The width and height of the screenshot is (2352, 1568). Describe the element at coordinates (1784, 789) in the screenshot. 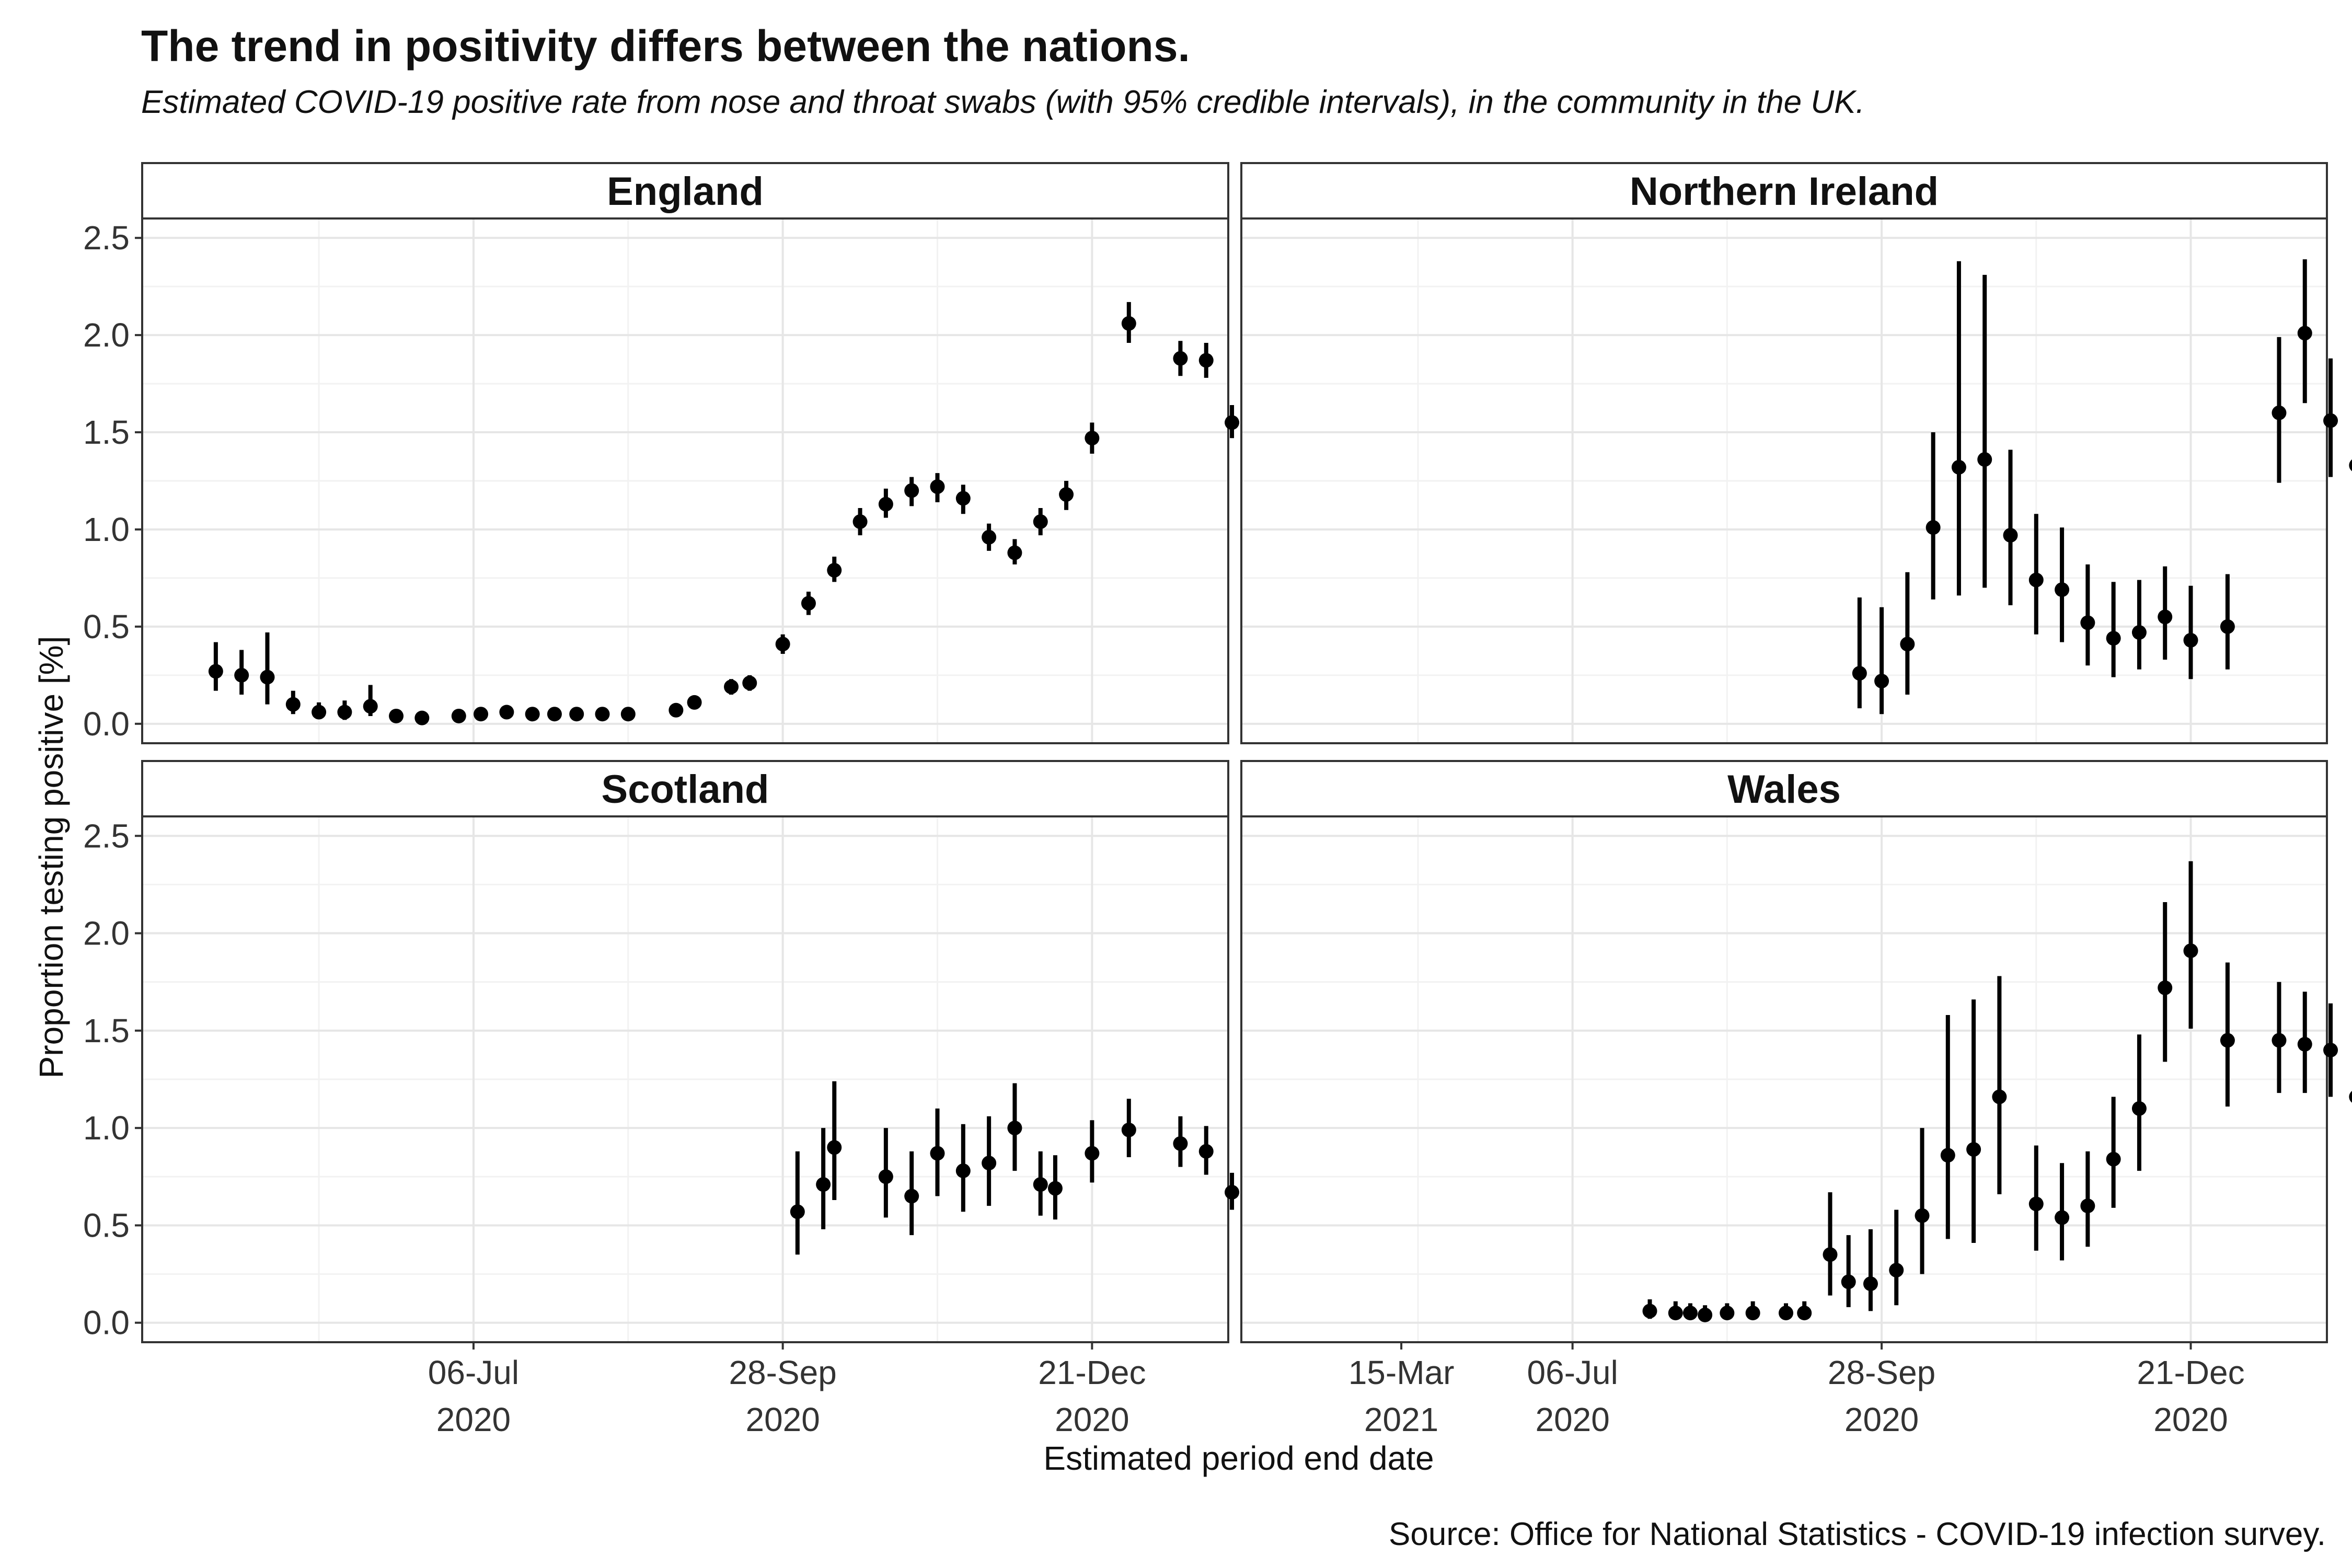

I see `strip-label-wales: Wales` at that location.